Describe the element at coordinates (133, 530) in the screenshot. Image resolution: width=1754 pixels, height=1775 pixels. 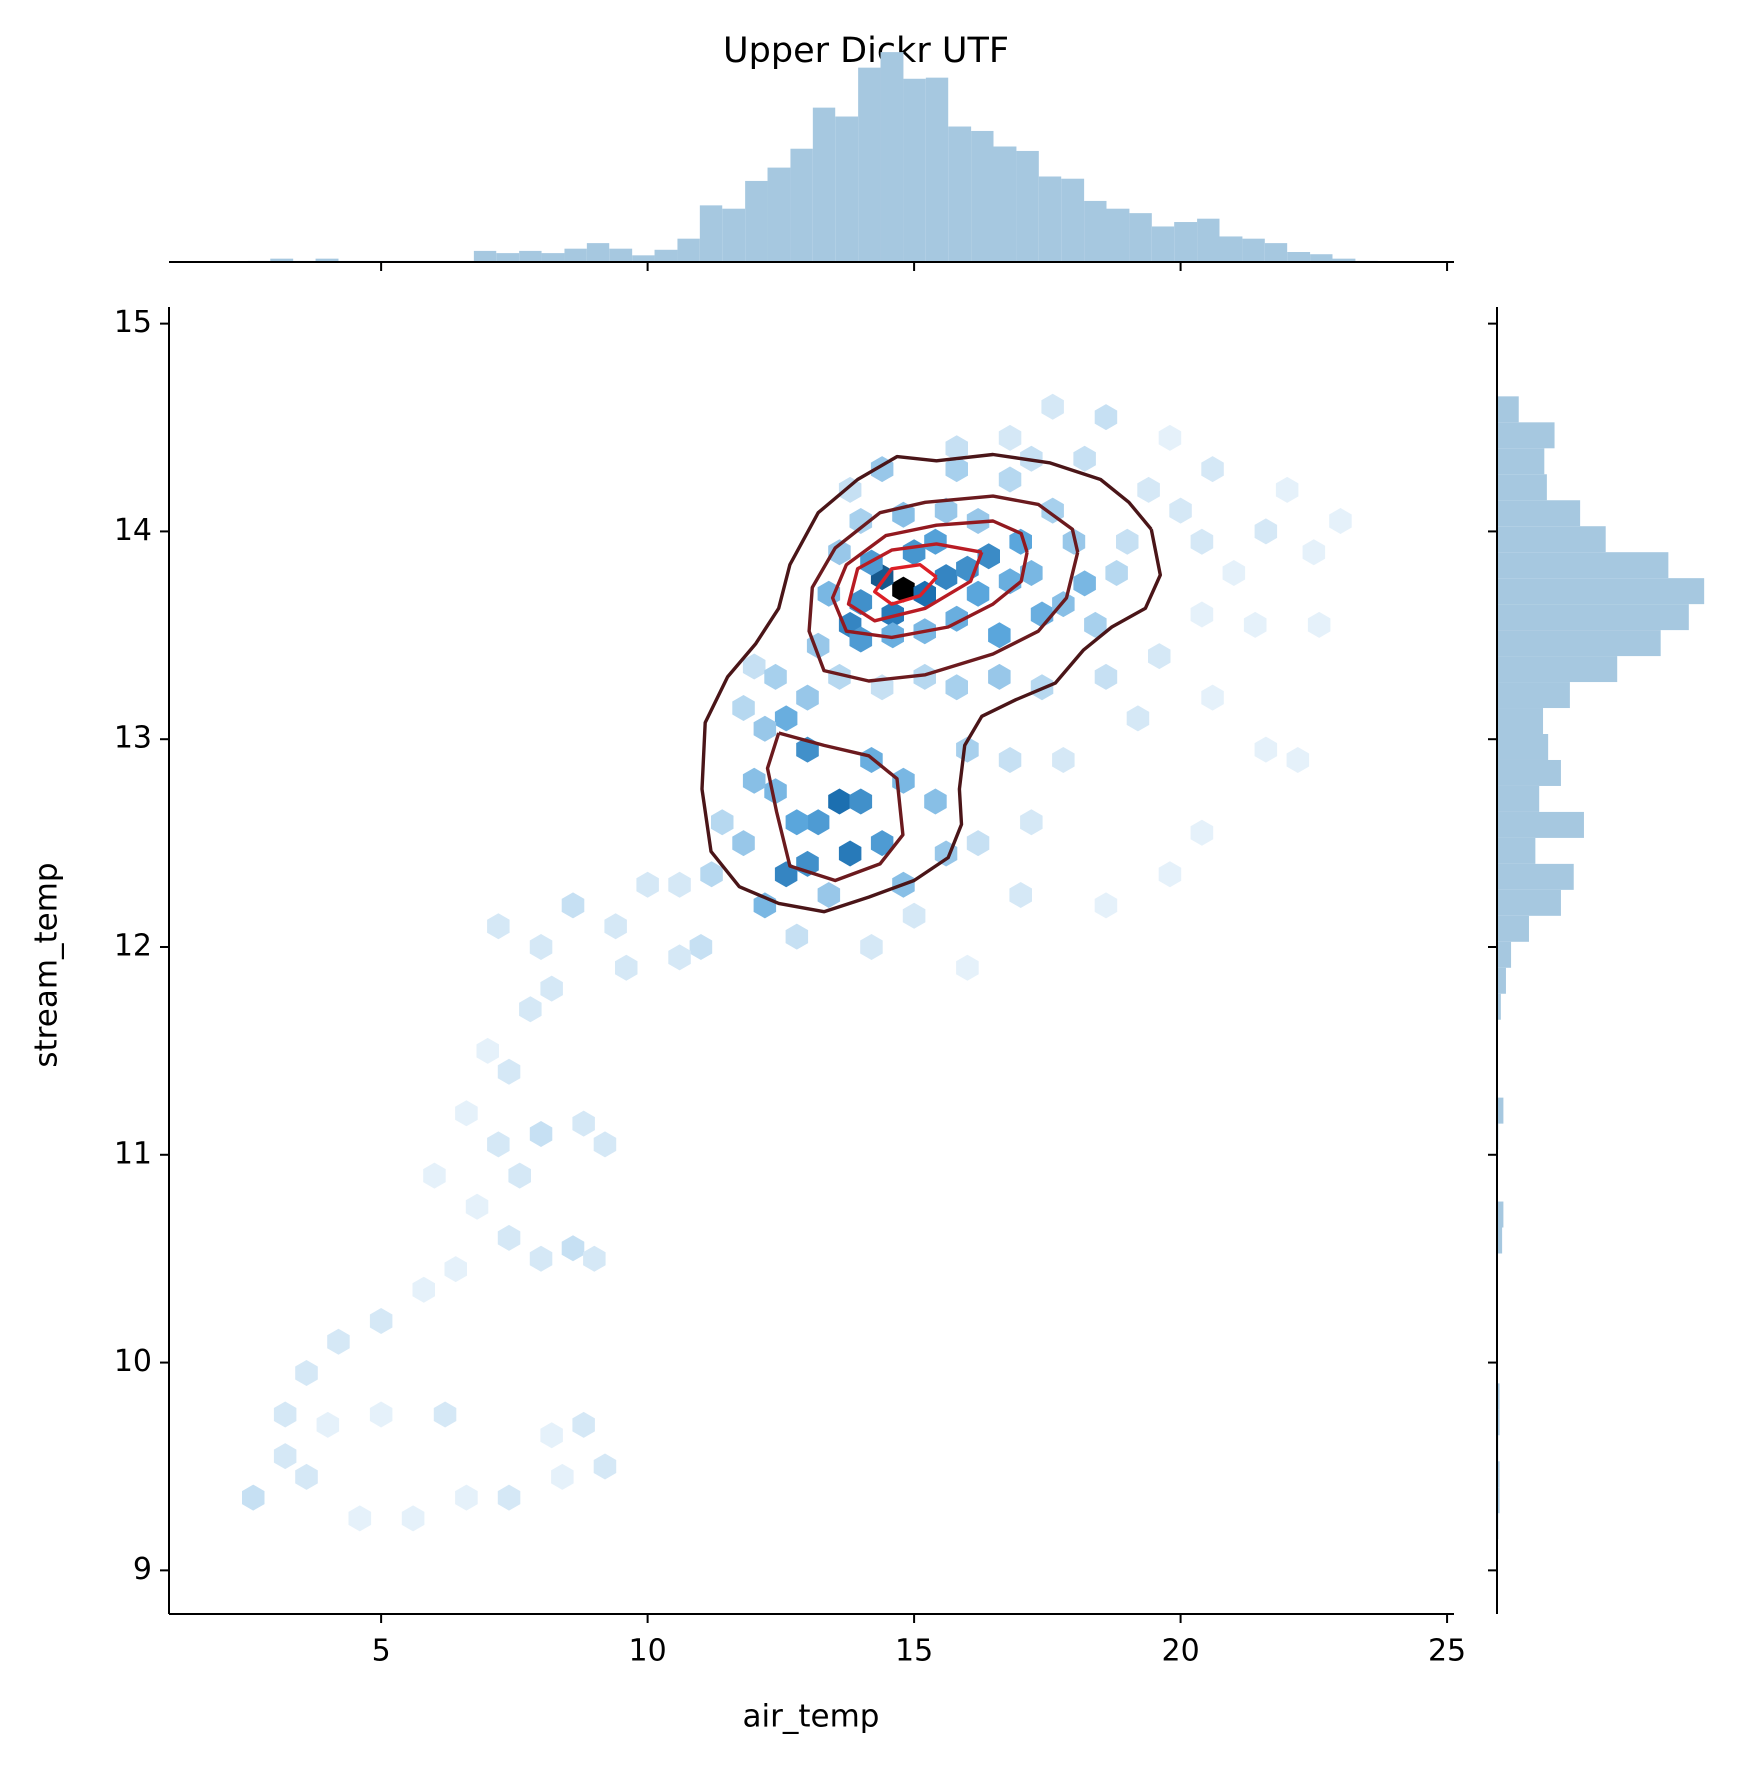
I see `y-tick-label: 14` at that location.